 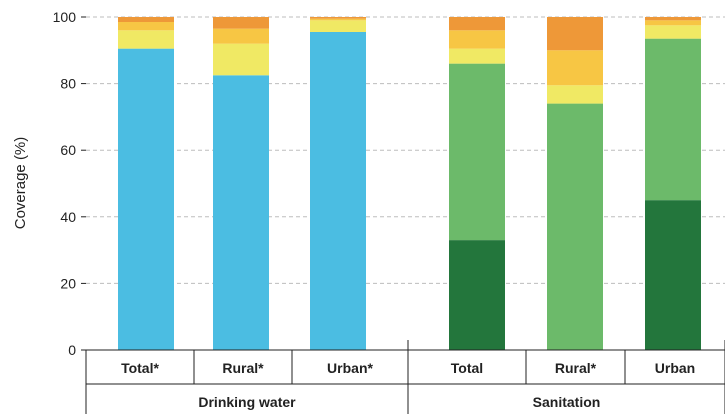 What do you see at coordinates (467, 368) in the screenshot?
I see `category-label-1-0: Total` at bounding box center [467, 368].